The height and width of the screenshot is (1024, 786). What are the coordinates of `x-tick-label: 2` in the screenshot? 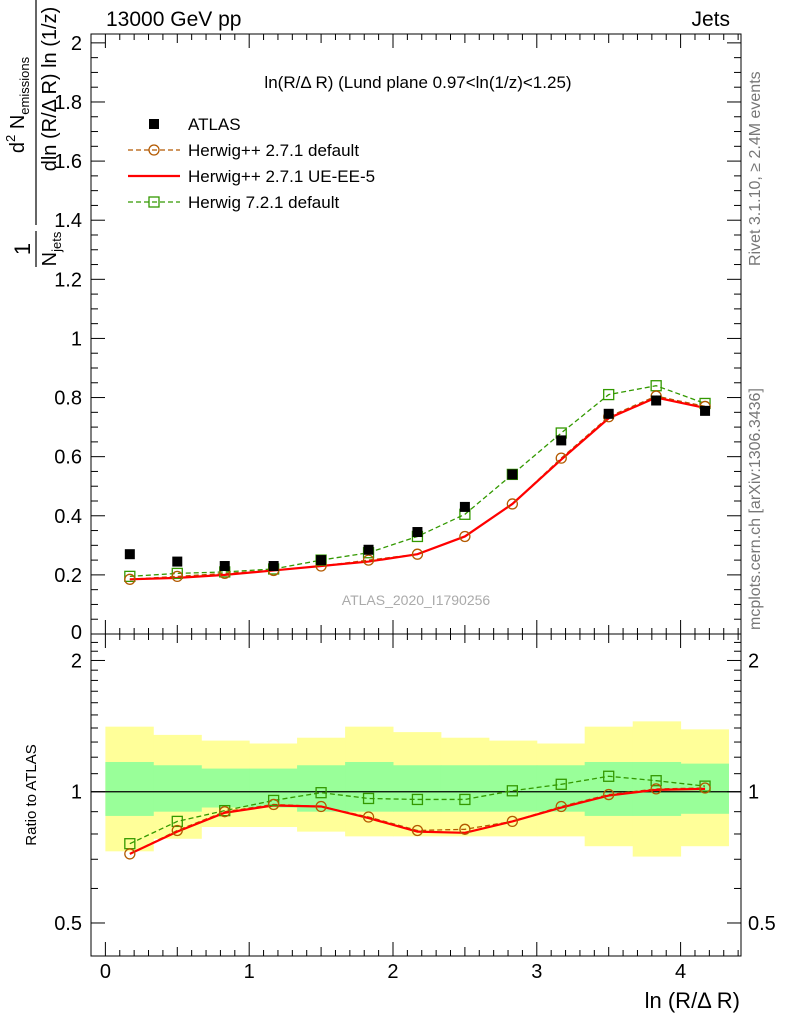 It's located at (392, 972).